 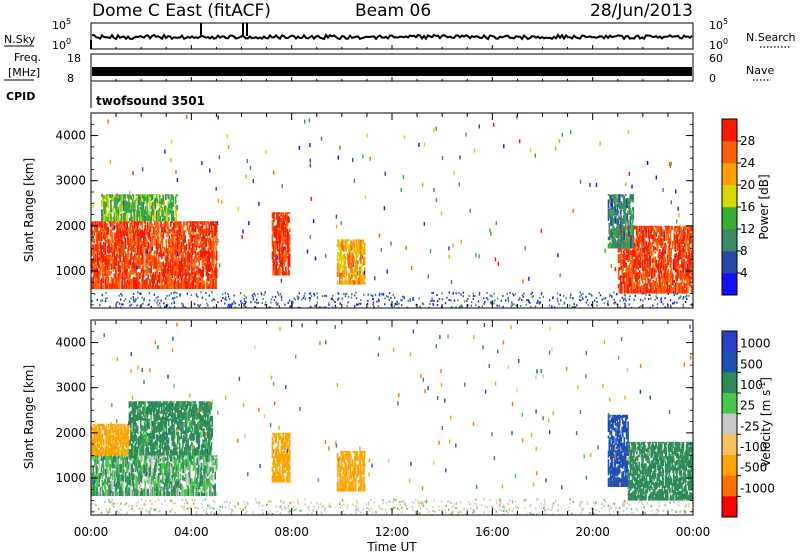 I want to click on power-colorbar-title: Power [dB], so click(x=764, y=206).